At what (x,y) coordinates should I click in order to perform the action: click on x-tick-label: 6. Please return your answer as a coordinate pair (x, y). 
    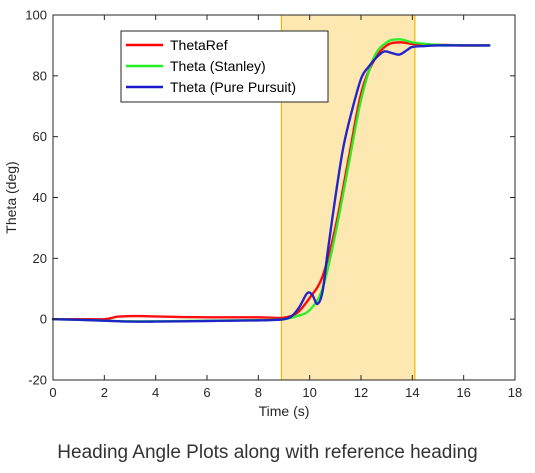
    Looking at the image, I should click on (206, 392).